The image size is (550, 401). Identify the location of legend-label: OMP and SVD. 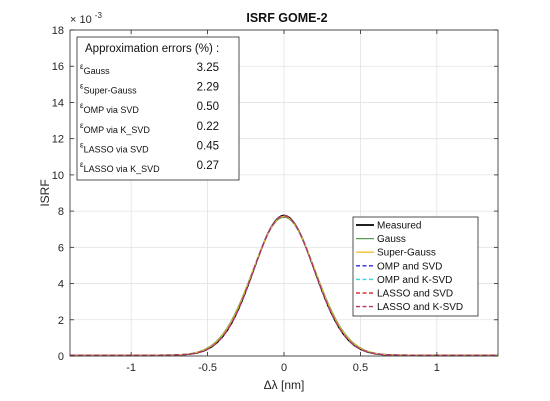
(409, 266).